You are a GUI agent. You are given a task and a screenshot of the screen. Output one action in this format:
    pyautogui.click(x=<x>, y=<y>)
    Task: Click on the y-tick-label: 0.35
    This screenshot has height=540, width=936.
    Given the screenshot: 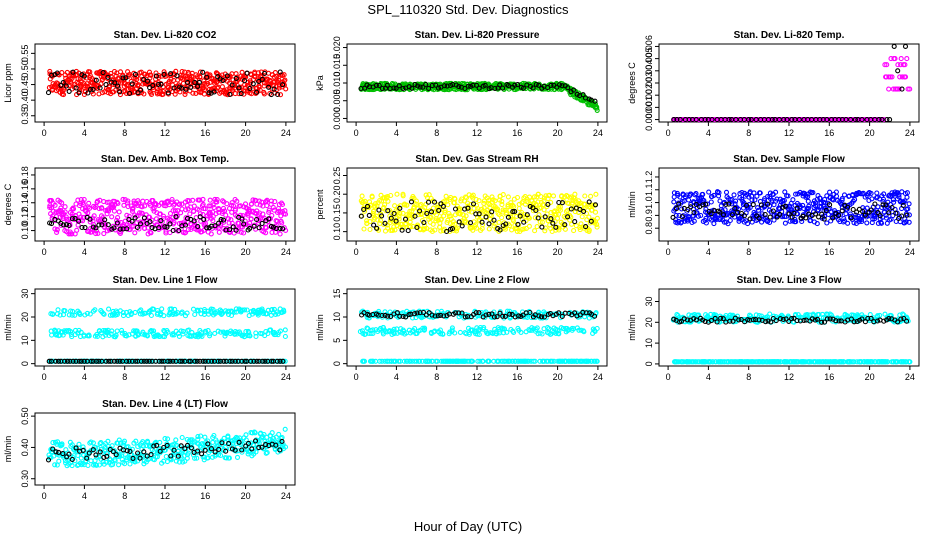 What is the action you would take?
    pyautogui.click(x=25, y=116)
    